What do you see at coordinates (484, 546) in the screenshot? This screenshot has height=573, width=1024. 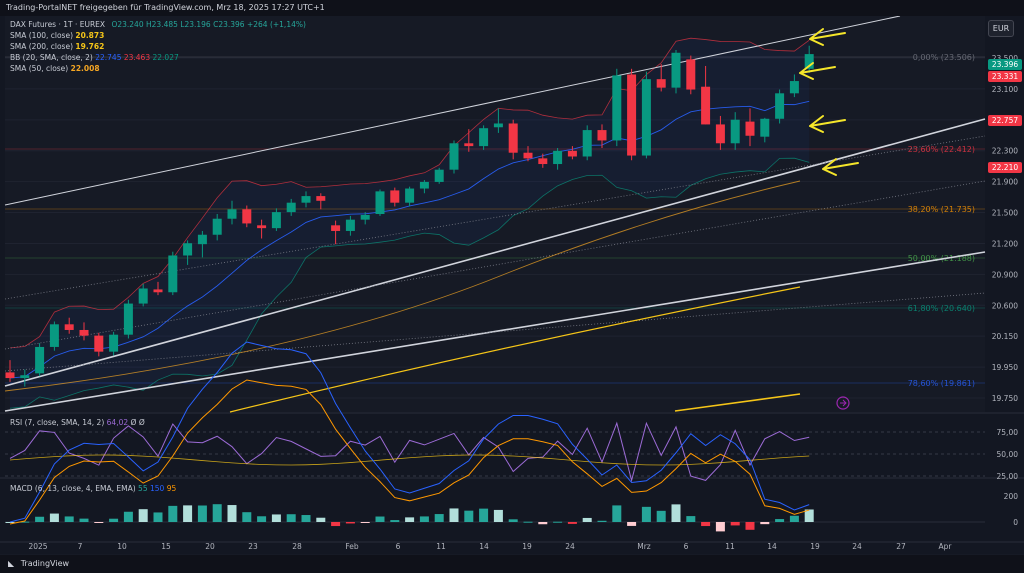 I see `time-axis-label: 14` at bounding box center [484, 546].